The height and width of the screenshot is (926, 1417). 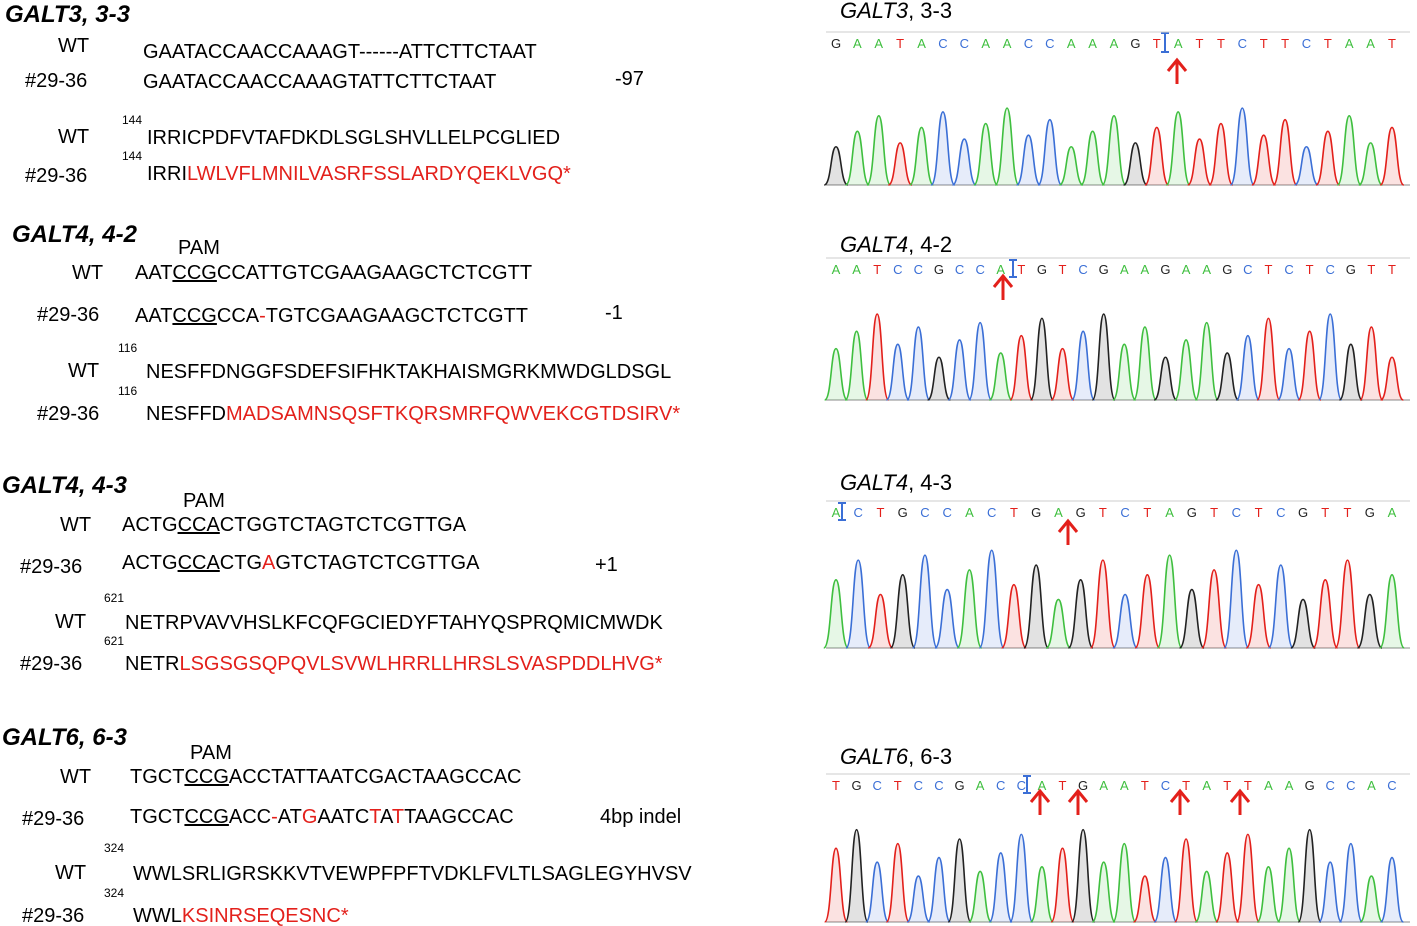 I want to click on segment: TGCT, so click(x=157, y=817).